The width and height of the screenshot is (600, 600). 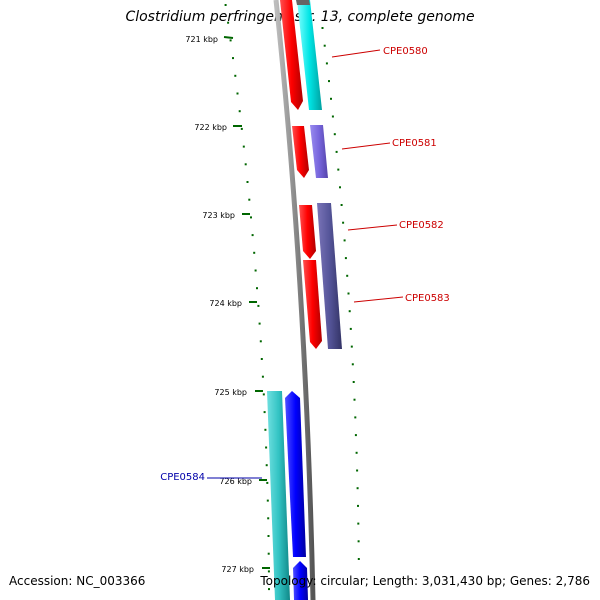 I want to click on gene-label-cpe0582: CPE0582, so click(x=421, y=225).